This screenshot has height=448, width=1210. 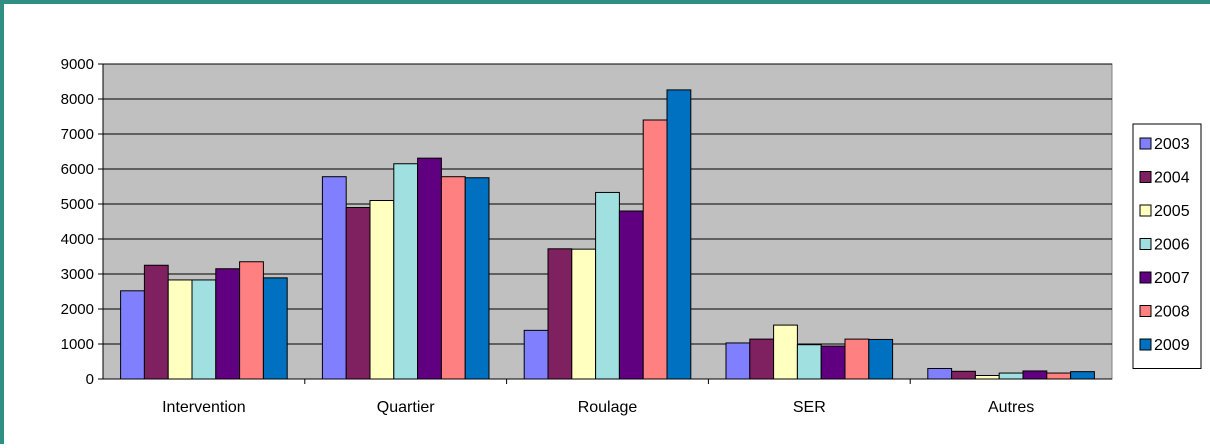 I want to click on legend-label: 2008, so click(x=1172, y=312).